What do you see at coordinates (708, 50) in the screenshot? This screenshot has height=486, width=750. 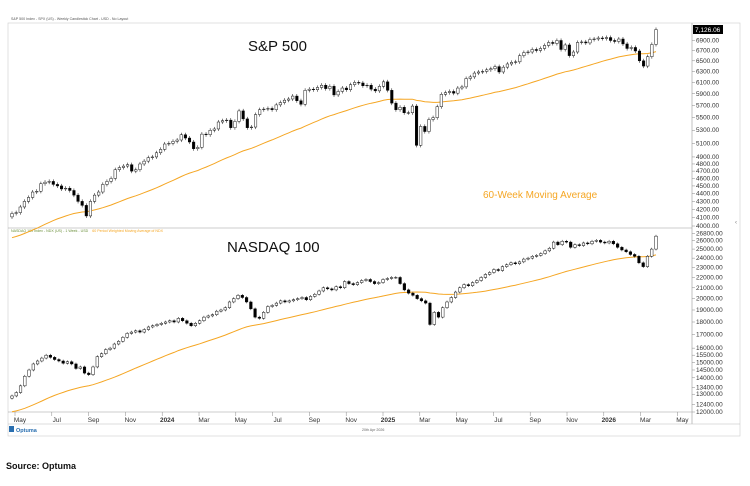 I see `spx-tick-label: 6700.00` at bounding box center [708, 50].